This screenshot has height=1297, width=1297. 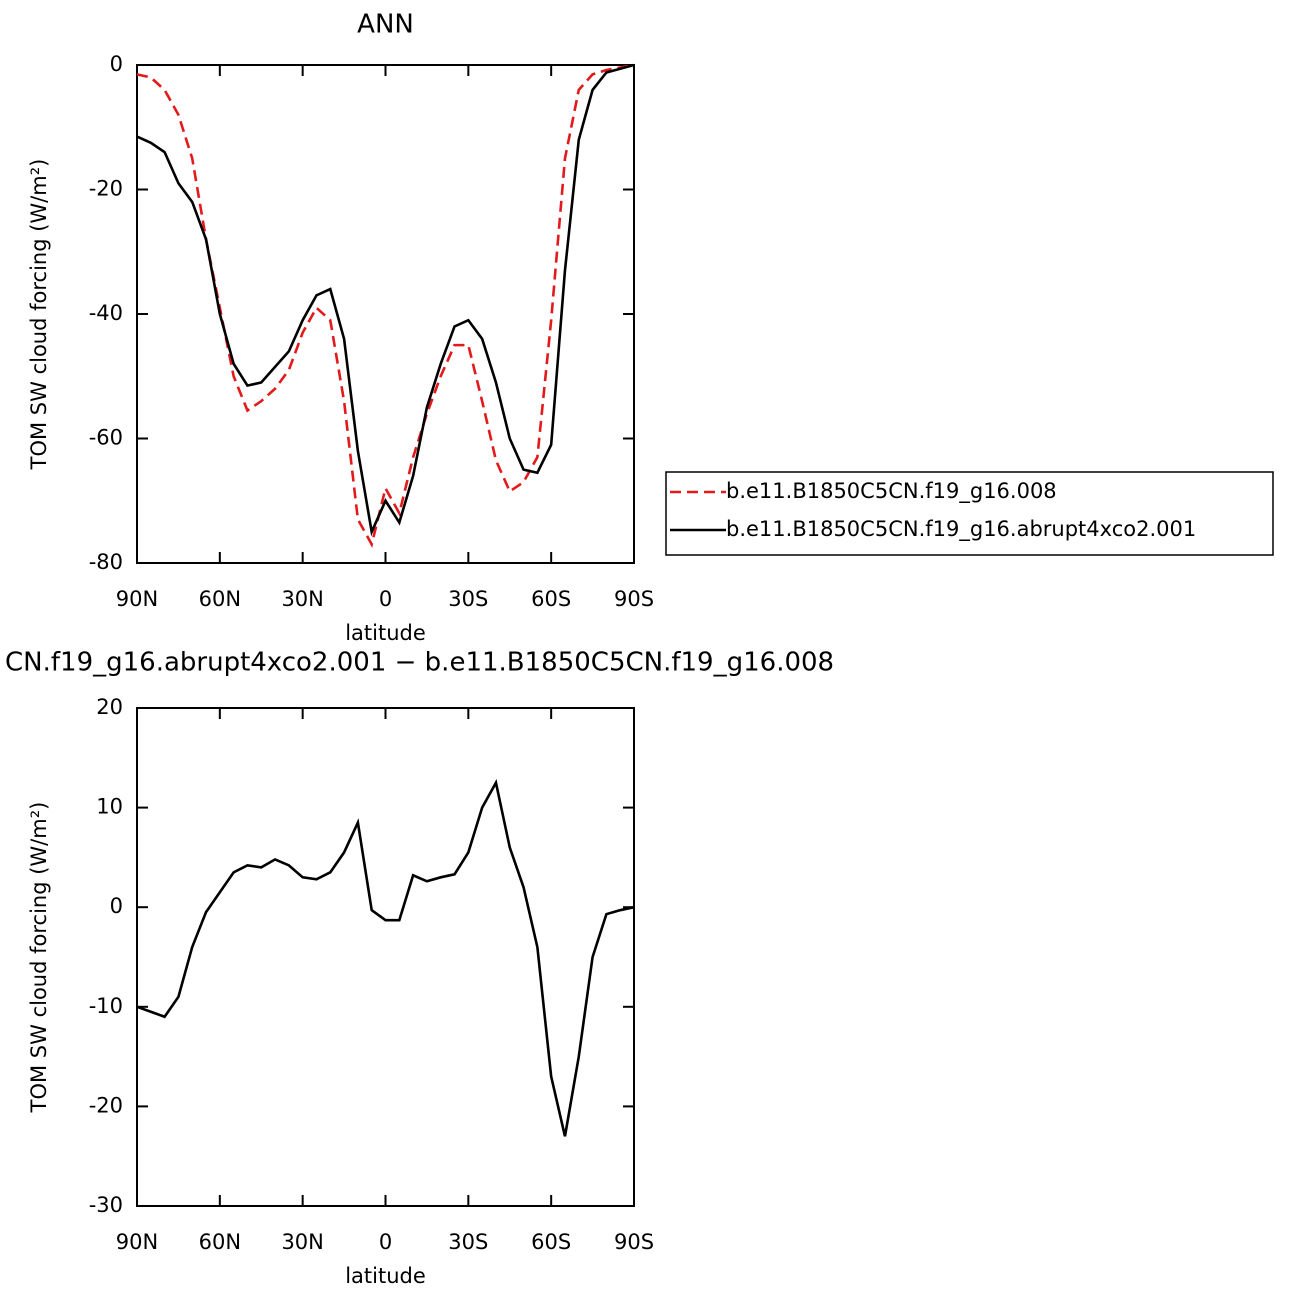 I want to click on y-tick-label: -40, so click(x=106, y=313).